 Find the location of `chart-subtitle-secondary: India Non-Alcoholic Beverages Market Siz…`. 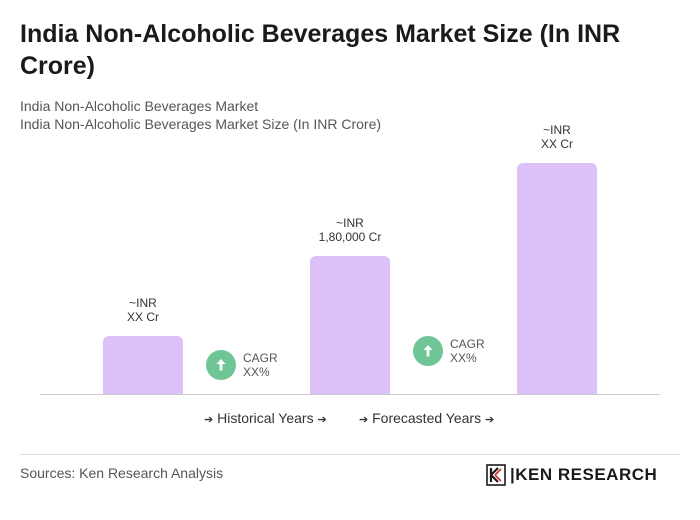

chart-subtitle-secondary: India Non-Alcoholic Beverages Market Siz… is located at coordinates (201, 124).